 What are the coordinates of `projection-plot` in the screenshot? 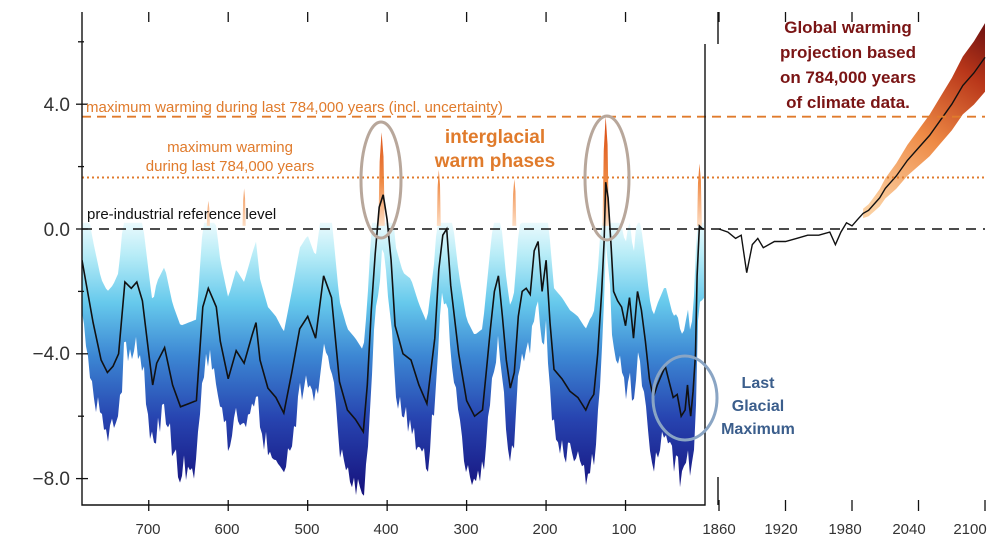 It's located at (852, 148).